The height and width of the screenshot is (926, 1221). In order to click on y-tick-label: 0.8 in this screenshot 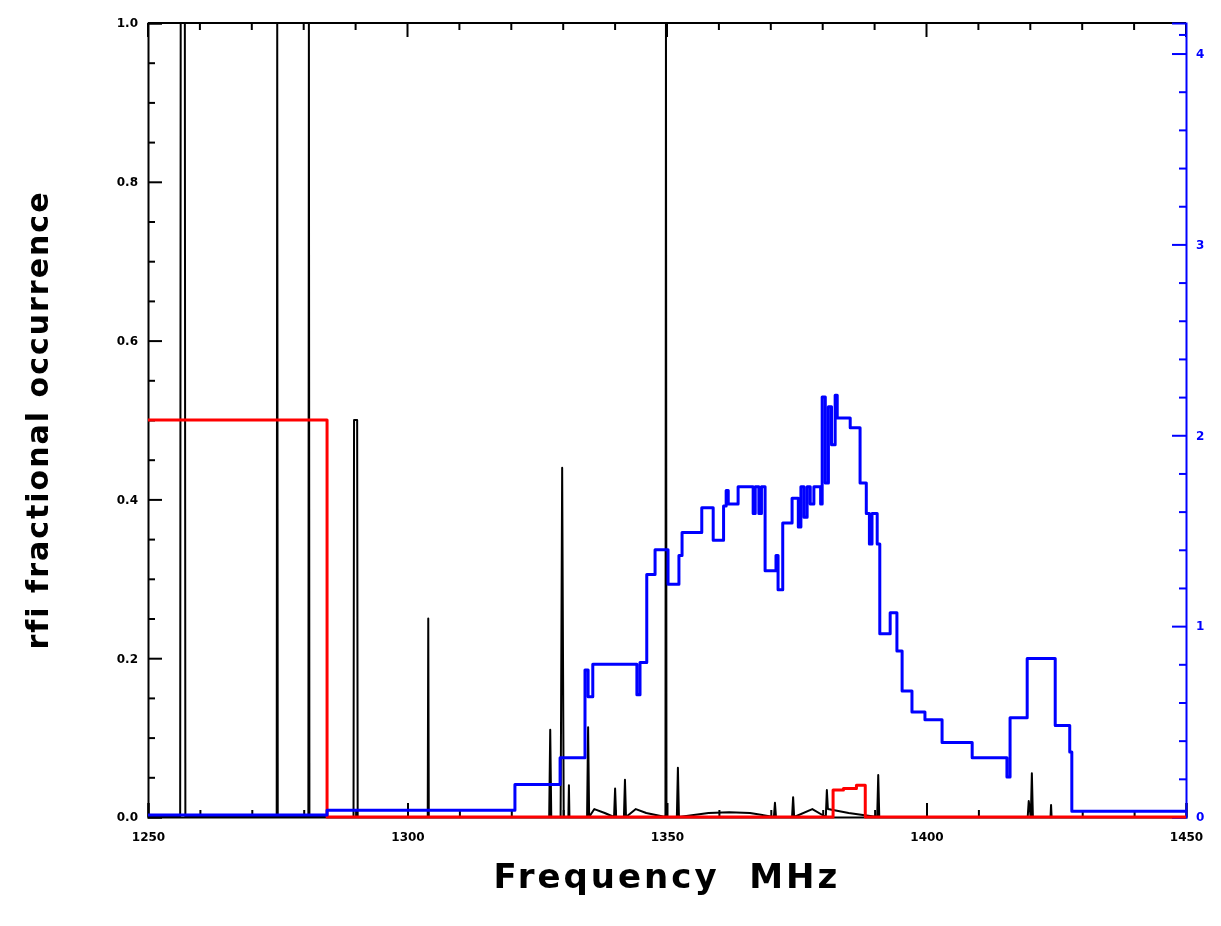, I will do `click(127, 182)`.